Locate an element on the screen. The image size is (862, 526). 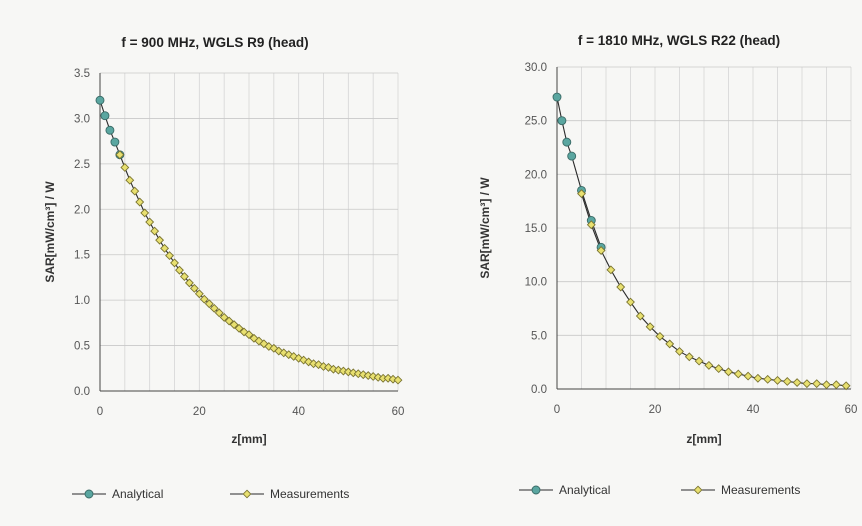
x-tick-label: 20 is located at coordinates (199, 412).